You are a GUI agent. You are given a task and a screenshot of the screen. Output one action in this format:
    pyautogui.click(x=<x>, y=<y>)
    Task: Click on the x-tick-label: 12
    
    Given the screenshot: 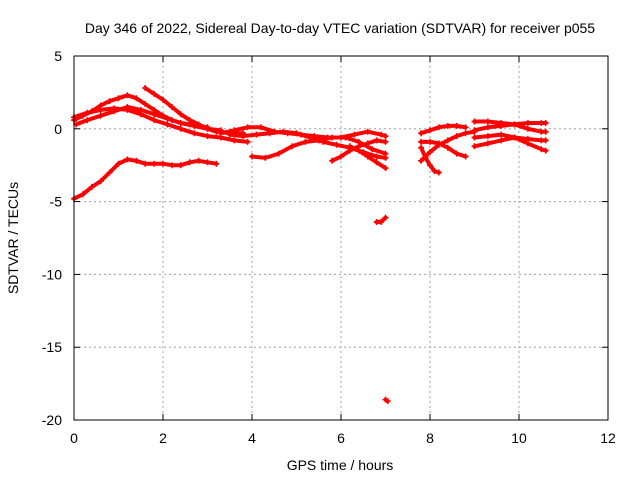 What is the action you would take?
    pyautogui.click(x=608, y=438)
    